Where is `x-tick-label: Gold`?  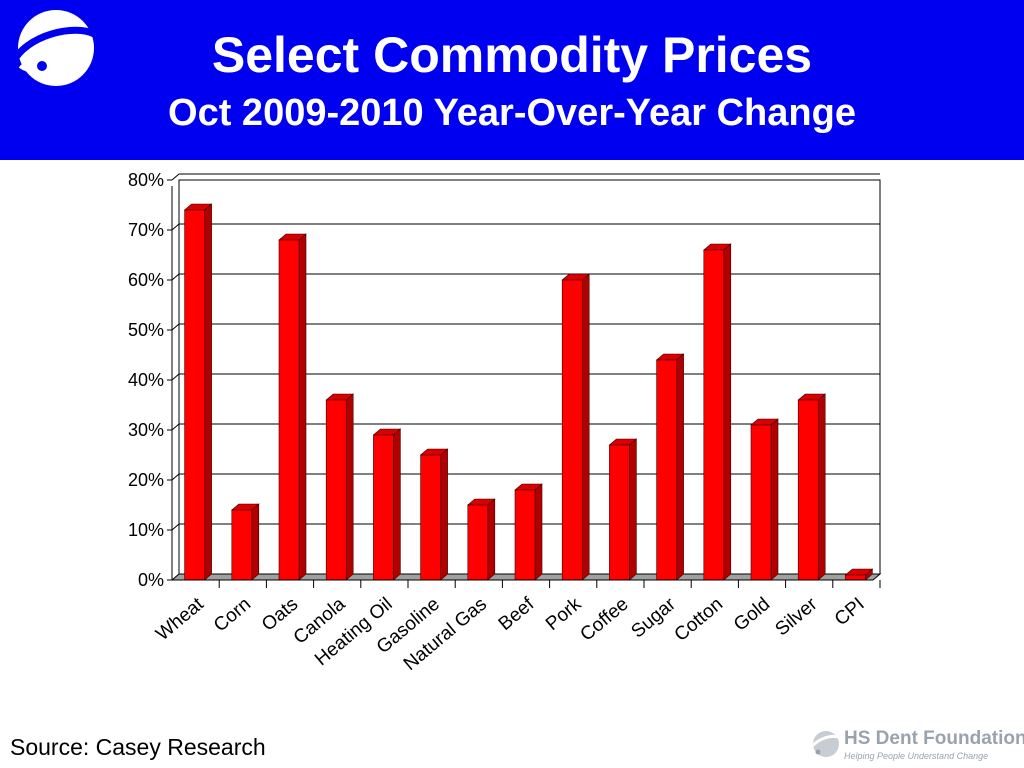 x-tick-label: Gold is located at coordinates (752, 615).